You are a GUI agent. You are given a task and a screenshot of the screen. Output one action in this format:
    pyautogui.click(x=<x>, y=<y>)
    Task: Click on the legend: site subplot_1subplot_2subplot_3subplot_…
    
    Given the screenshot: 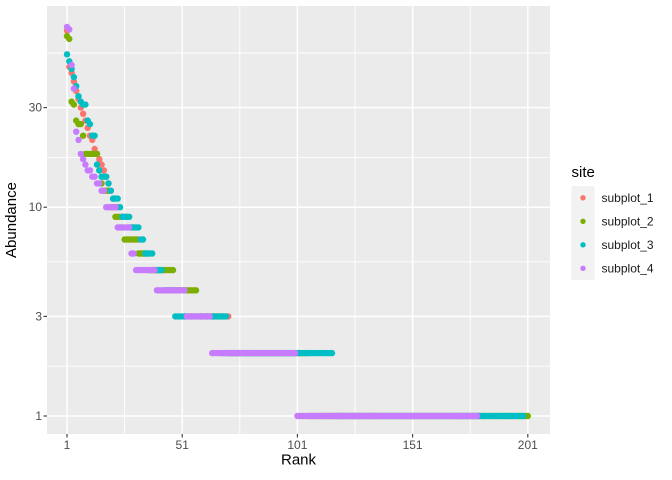 What is the action you would take?
    pyautogui.click(x=612, y=222)
    